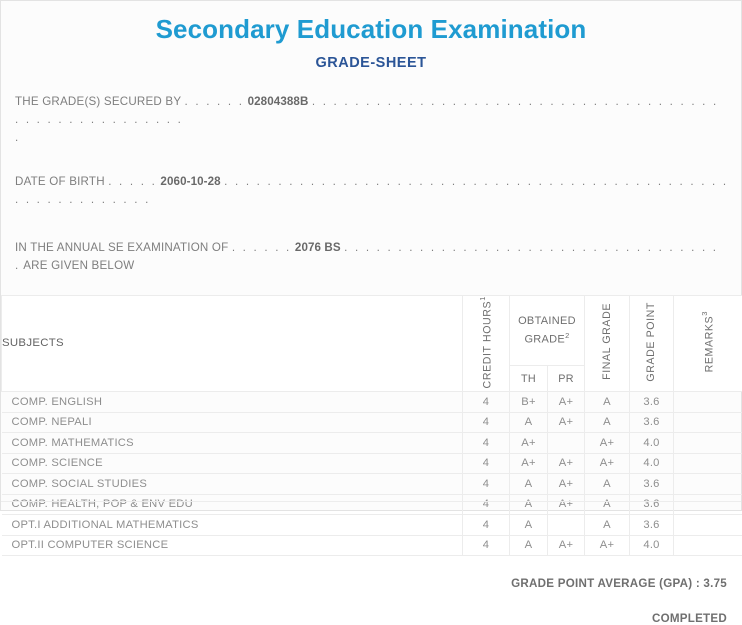 The width and height of the screenshot is (742, 625). Describe the element at coordinates (232, 525) in the screenshot. I see `cell-subject: OPT.I ADDITIONAL MATHEMATICS` at that location.